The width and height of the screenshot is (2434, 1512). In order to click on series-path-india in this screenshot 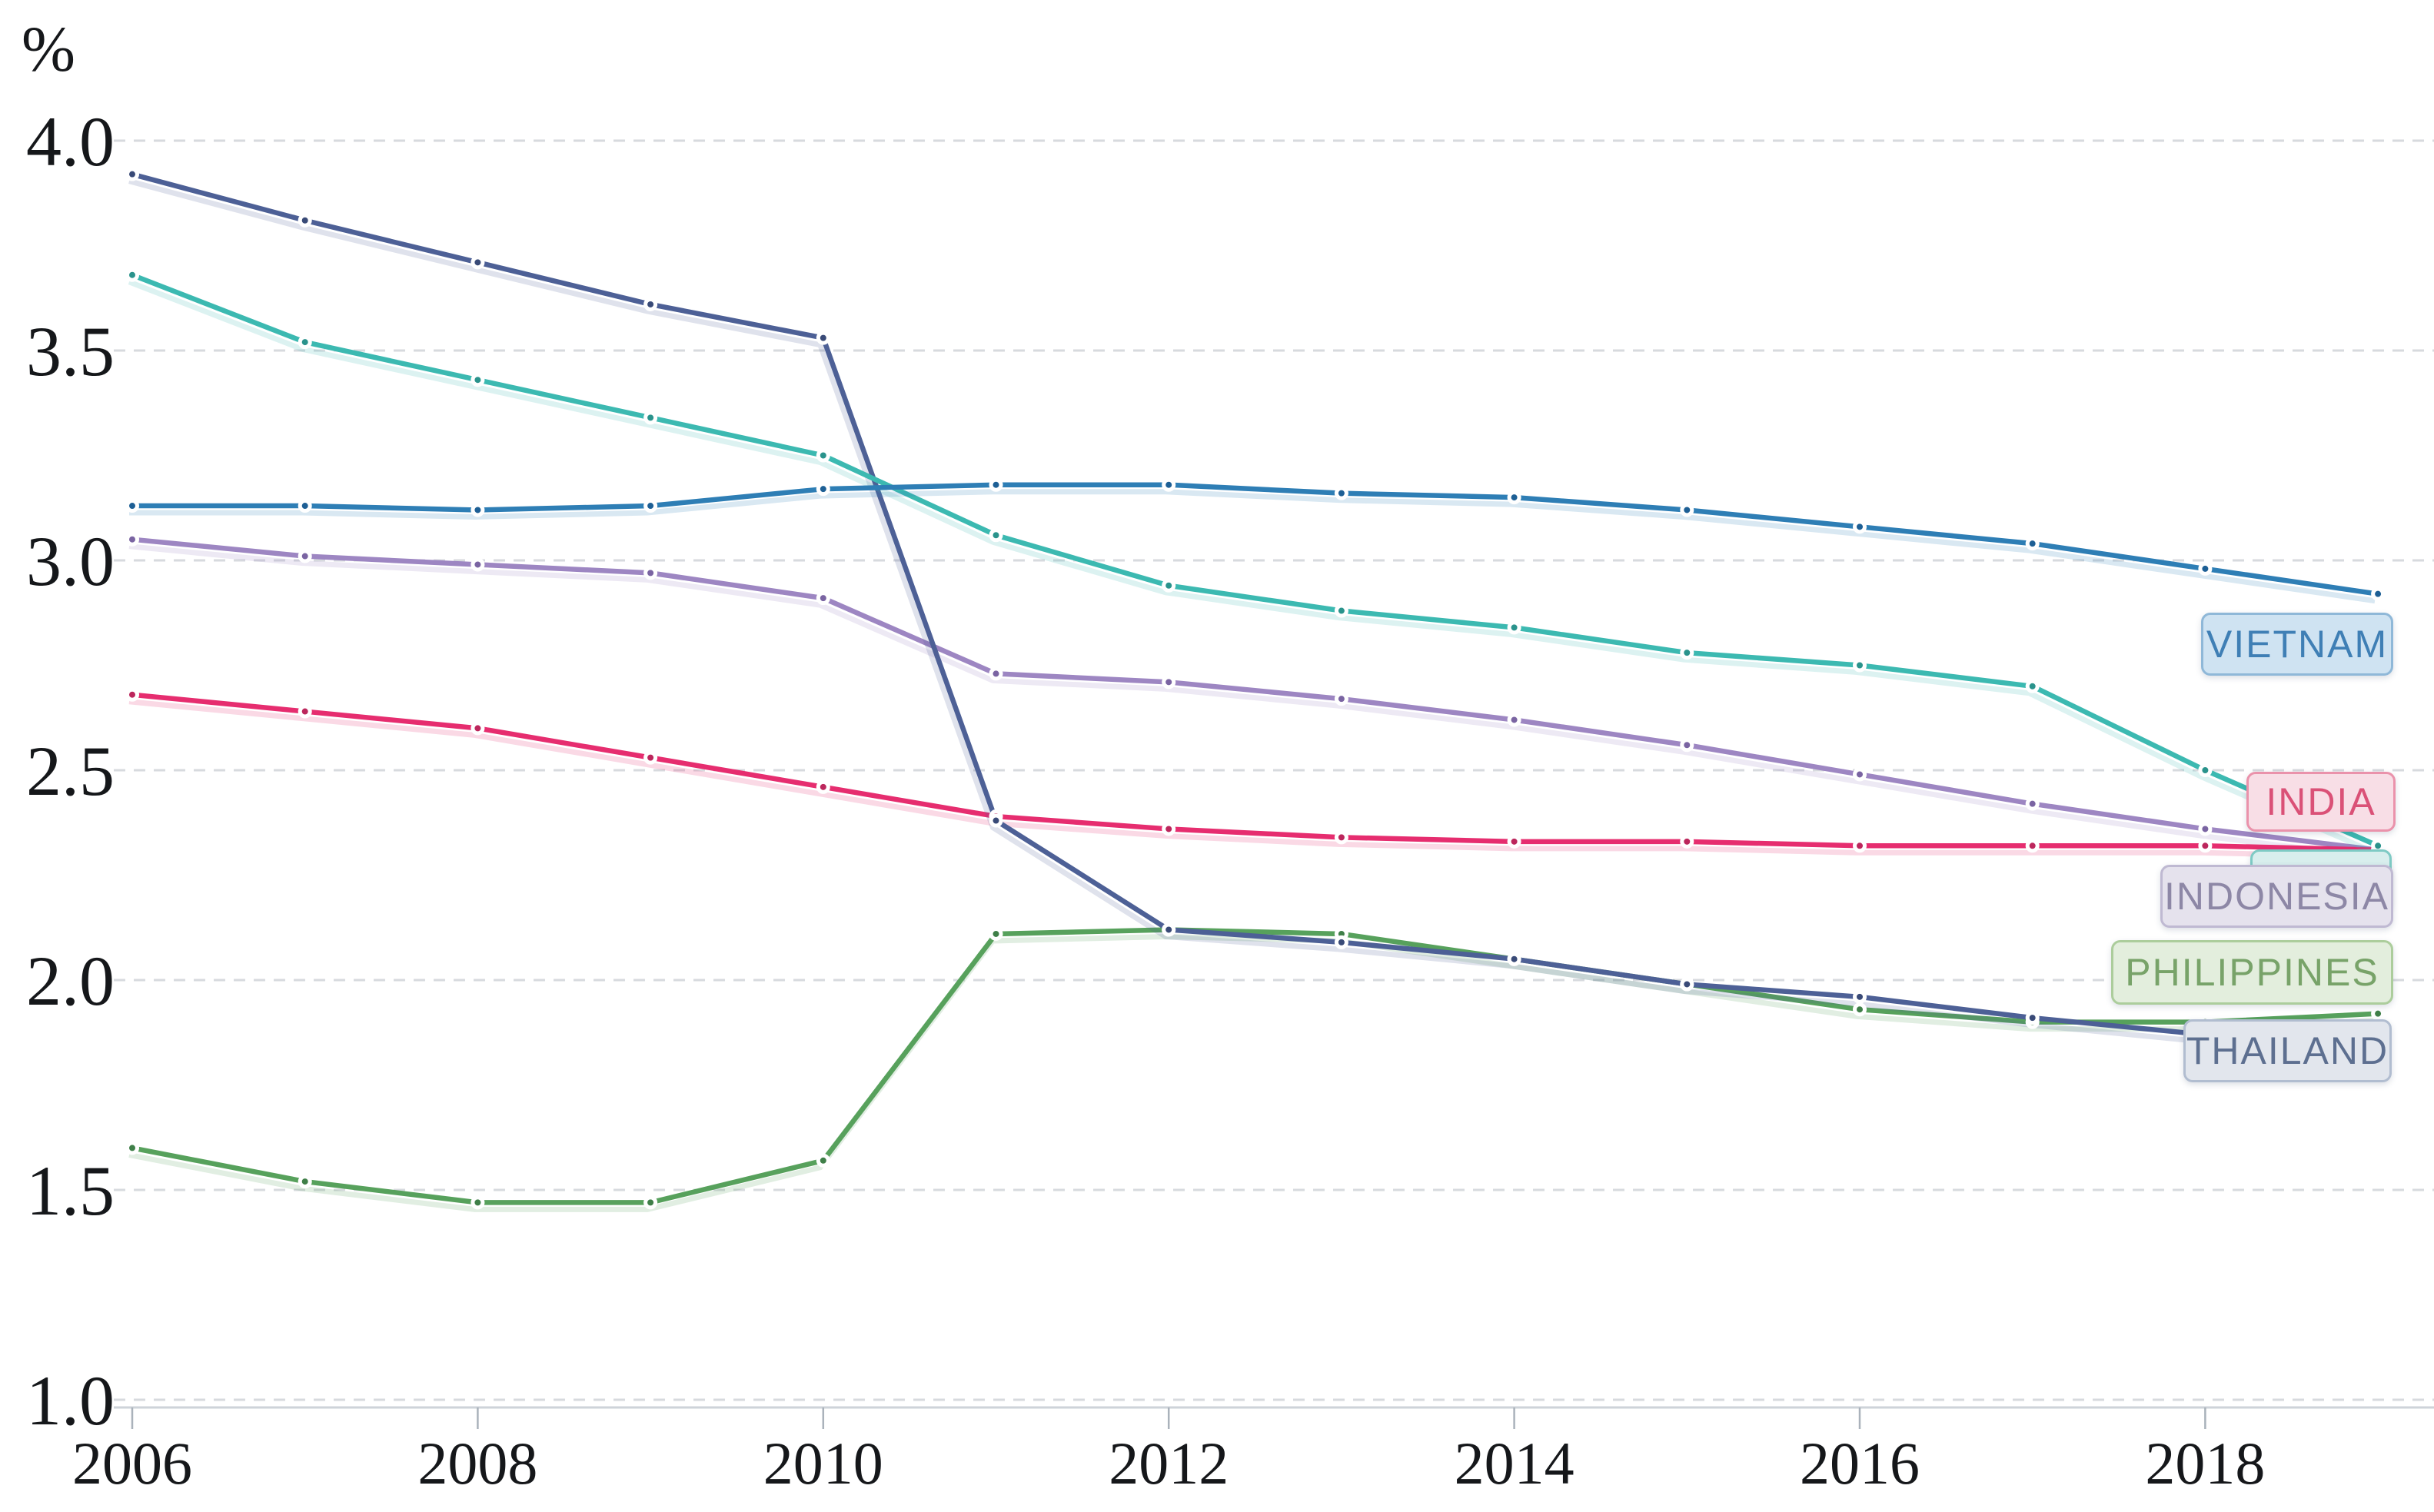, I will do `click(1255, 772)`.